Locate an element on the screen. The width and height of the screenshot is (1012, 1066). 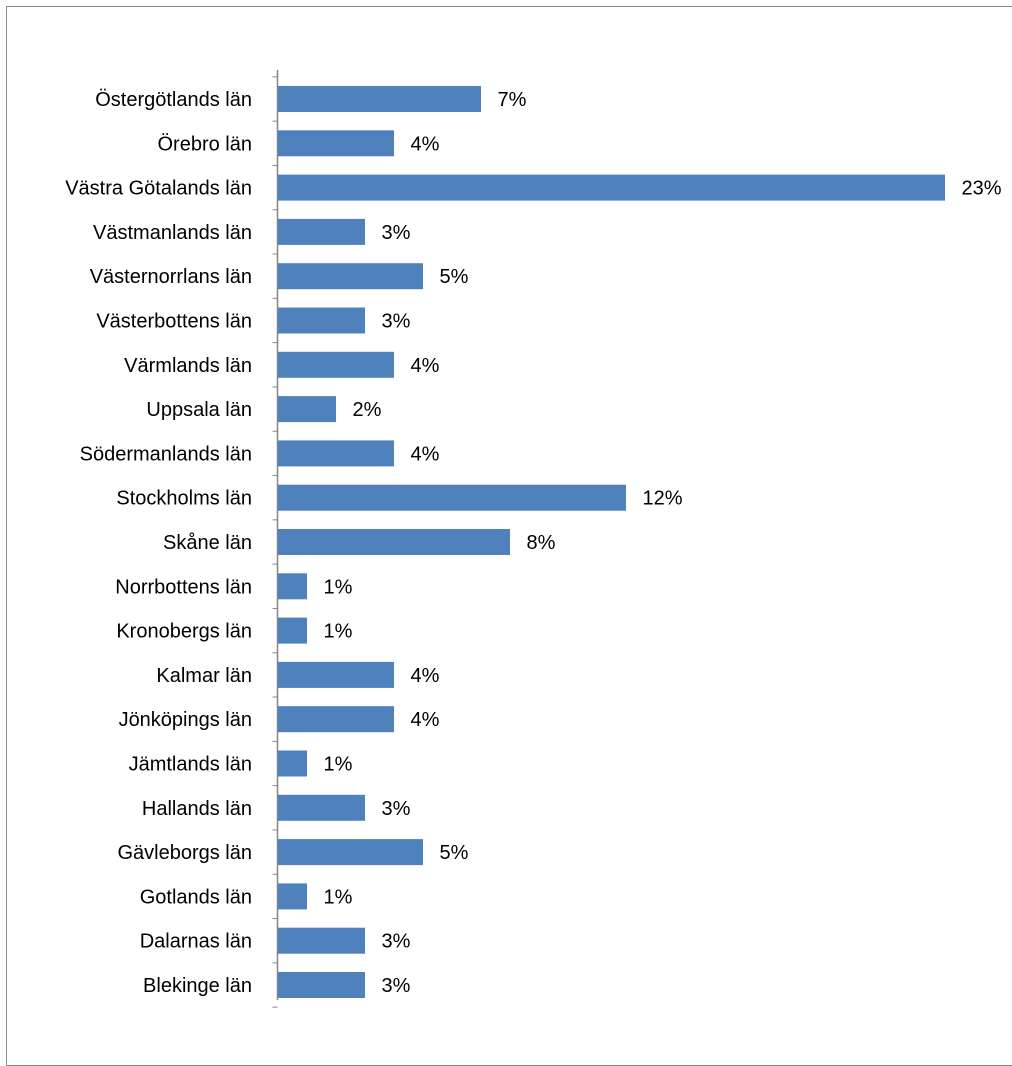
category-label: Norrbottens län is located at coordinates (183, 587).